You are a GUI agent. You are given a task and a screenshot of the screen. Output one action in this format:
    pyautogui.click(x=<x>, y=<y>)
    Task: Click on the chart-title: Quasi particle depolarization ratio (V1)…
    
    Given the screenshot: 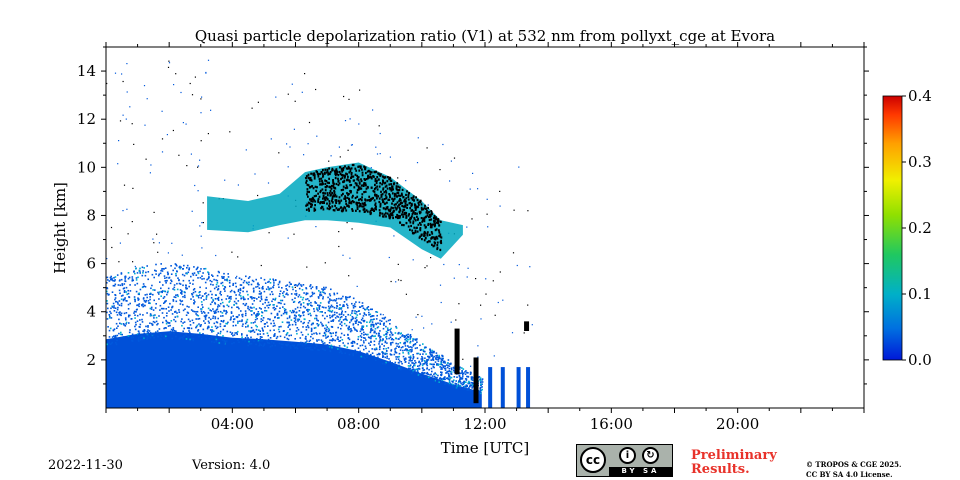 What is the action you would take?
    pyautogui.click(x=485, y=36)
    